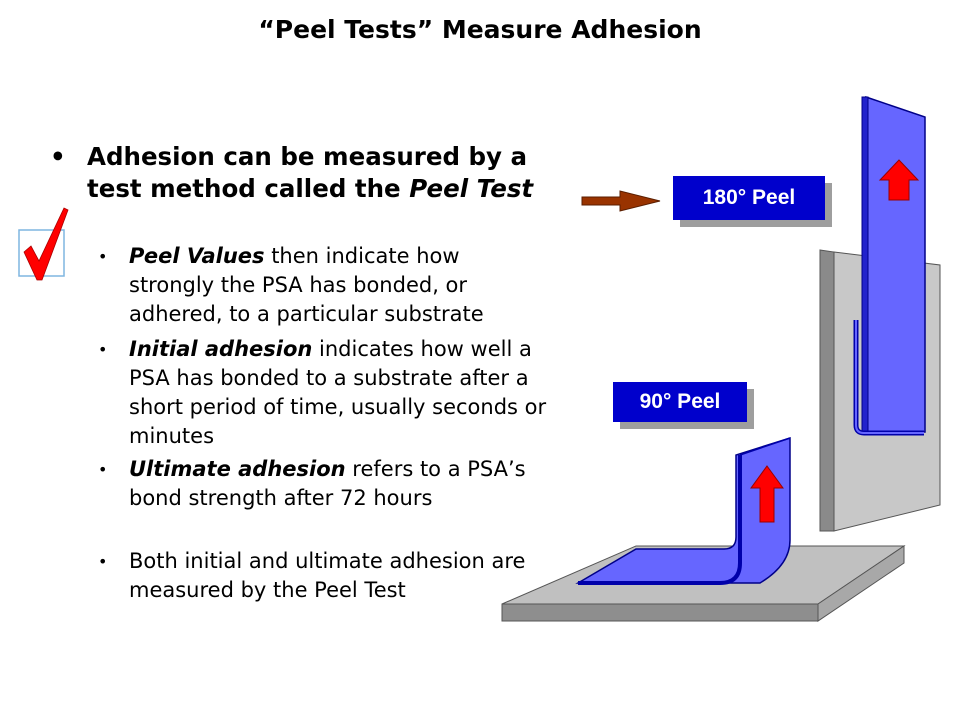 The image size is (960, 720). I want to click on checkmark-icon, so click(43, 244).